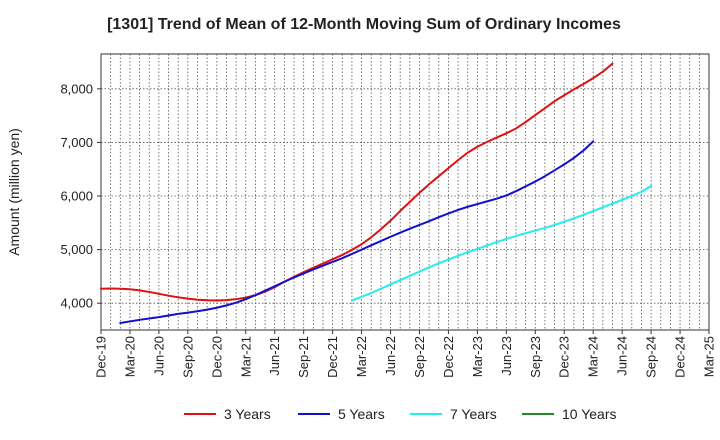 The image size is (720, 440). I want to click on x-tick-label: Dec-19, so click(101, 357).